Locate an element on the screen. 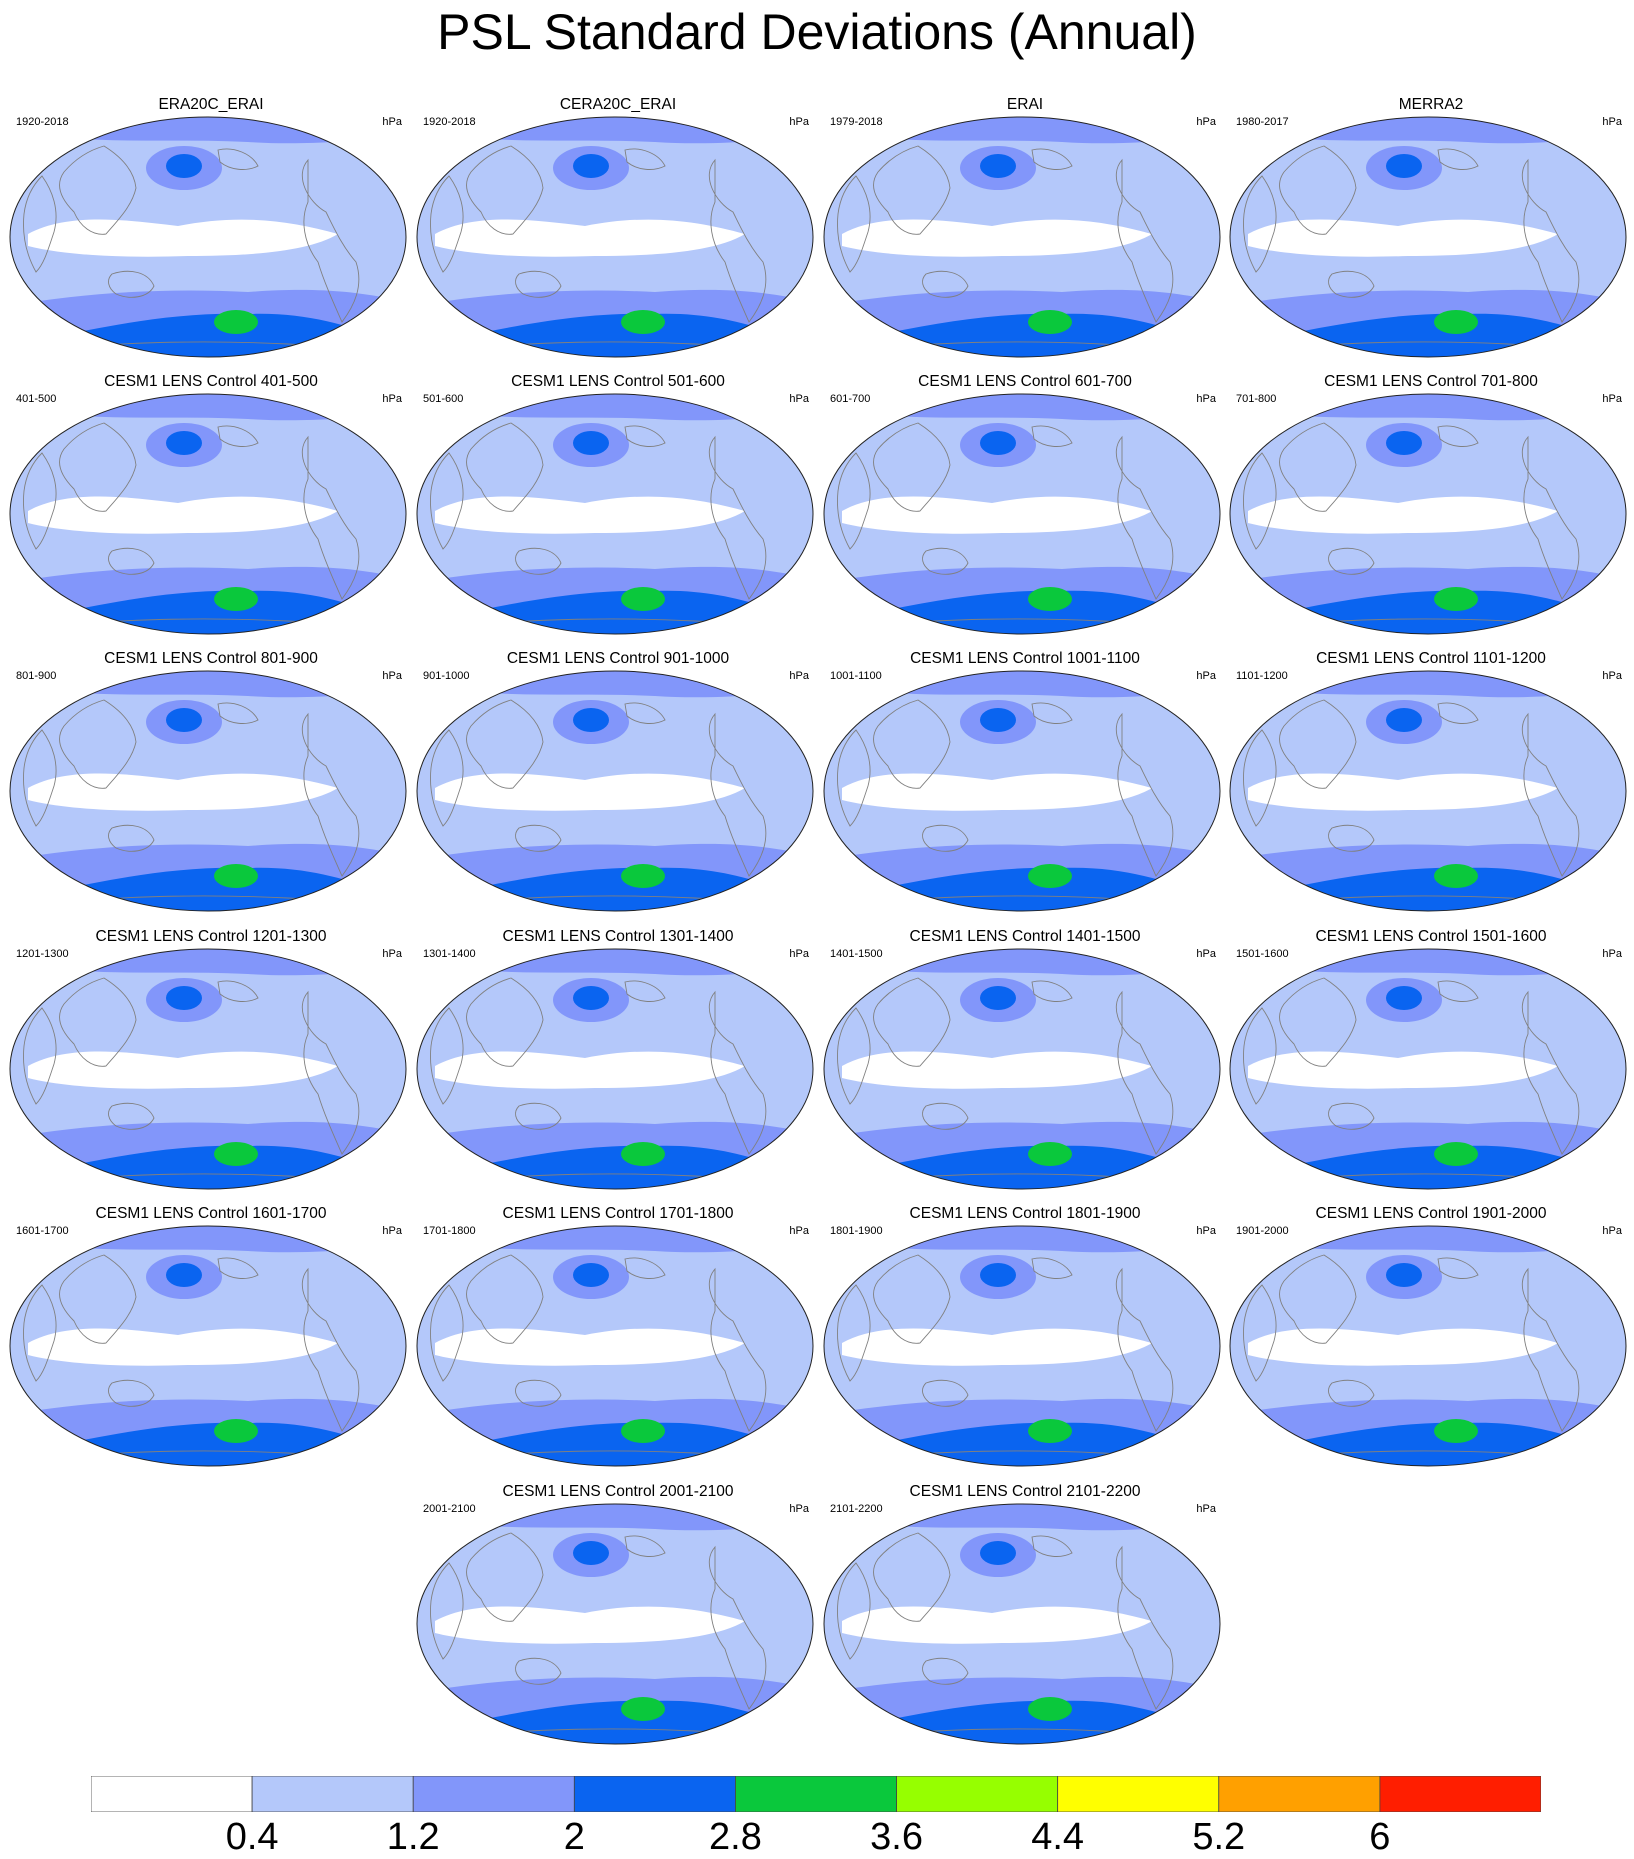 This screenshot has width=1634, height=1859. panel-title: CERA20C_ERAI is located at coordinates (618, 104).